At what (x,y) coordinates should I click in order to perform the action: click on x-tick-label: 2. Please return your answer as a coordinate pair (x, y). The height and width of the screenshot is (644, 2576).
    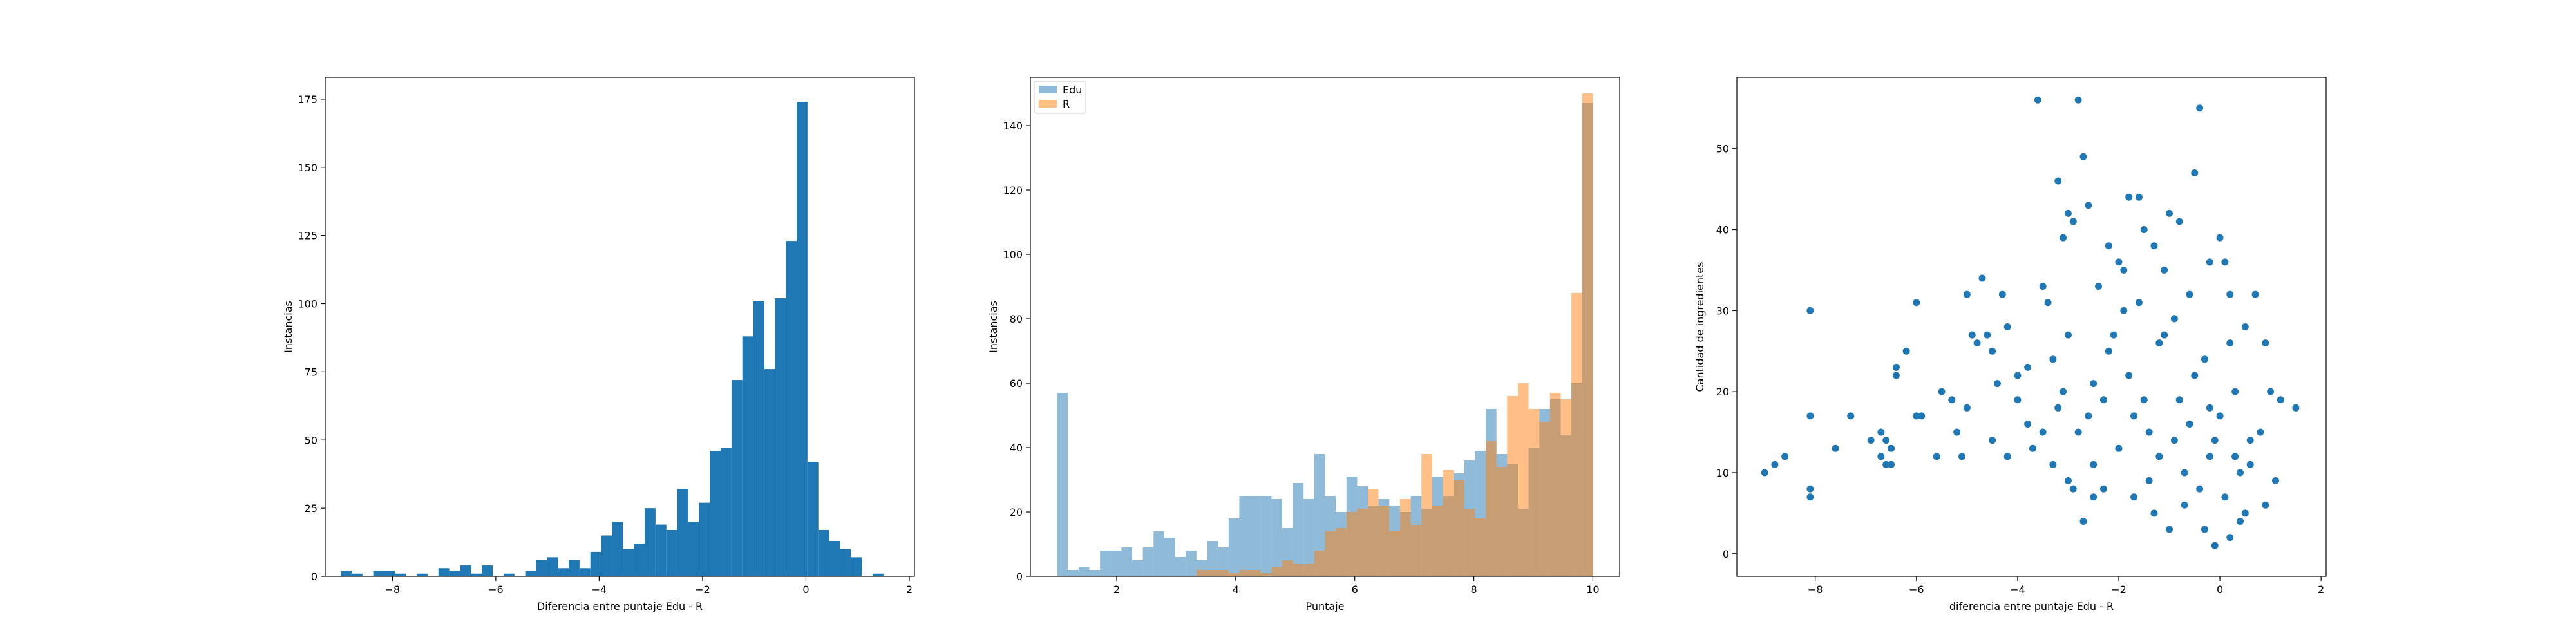
    Looking at the image, I should click on (2321, 589).